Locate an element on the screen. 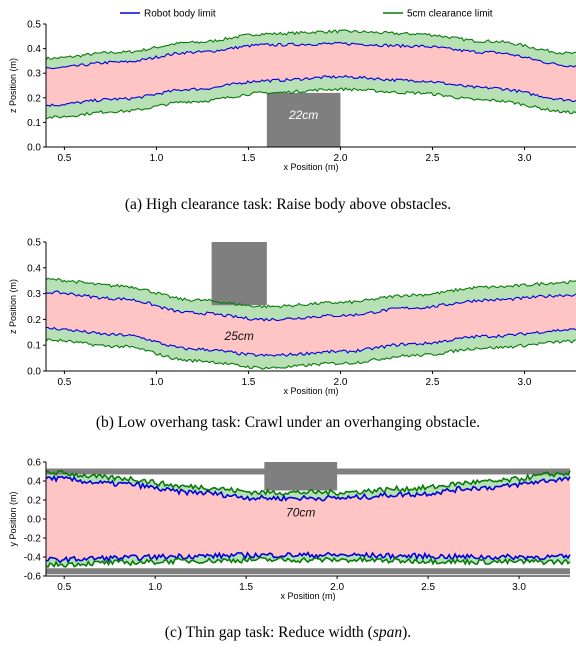 This screenshot has width=576, height=650. caption-part: (c) Thin gap task: Reduce width ( is located at coordinates (269, 632).